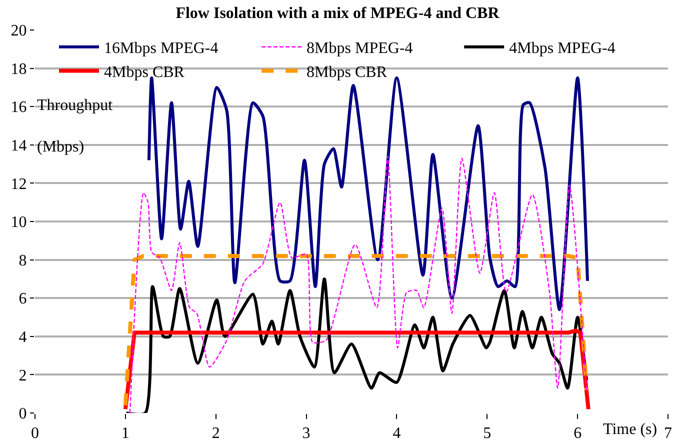 The width and height of the screenshot is (675, 448). I want to click on y-tick-label: 18, so click(18, 69).